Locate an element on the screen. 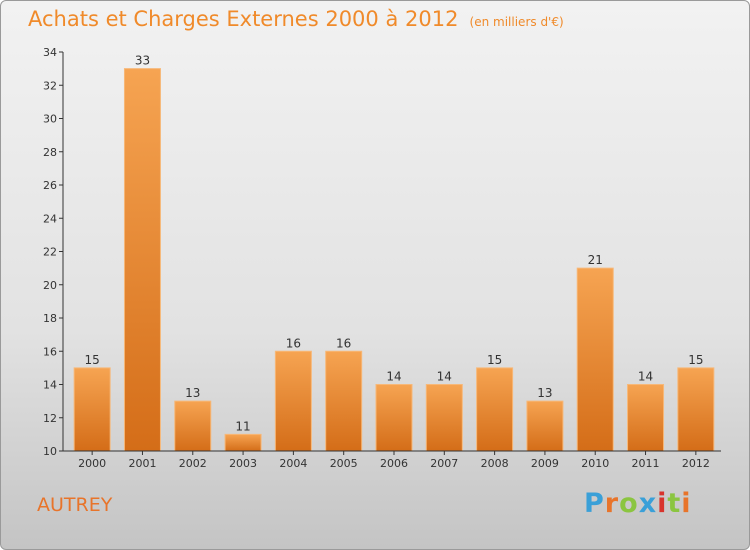 This screenshot has height=550, width=750. bar-2006 is located at coordinates (394, 418).